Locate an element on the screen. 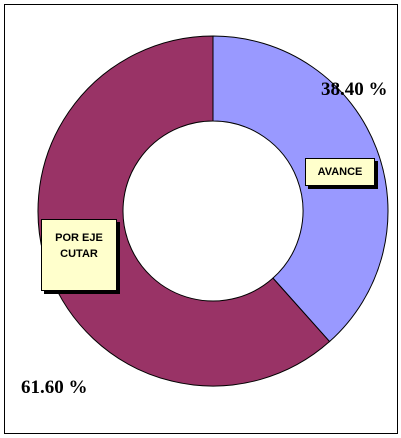 This screenshot has height=438, width=401. category-label: AVANCE is located at coordinates (340, 172).